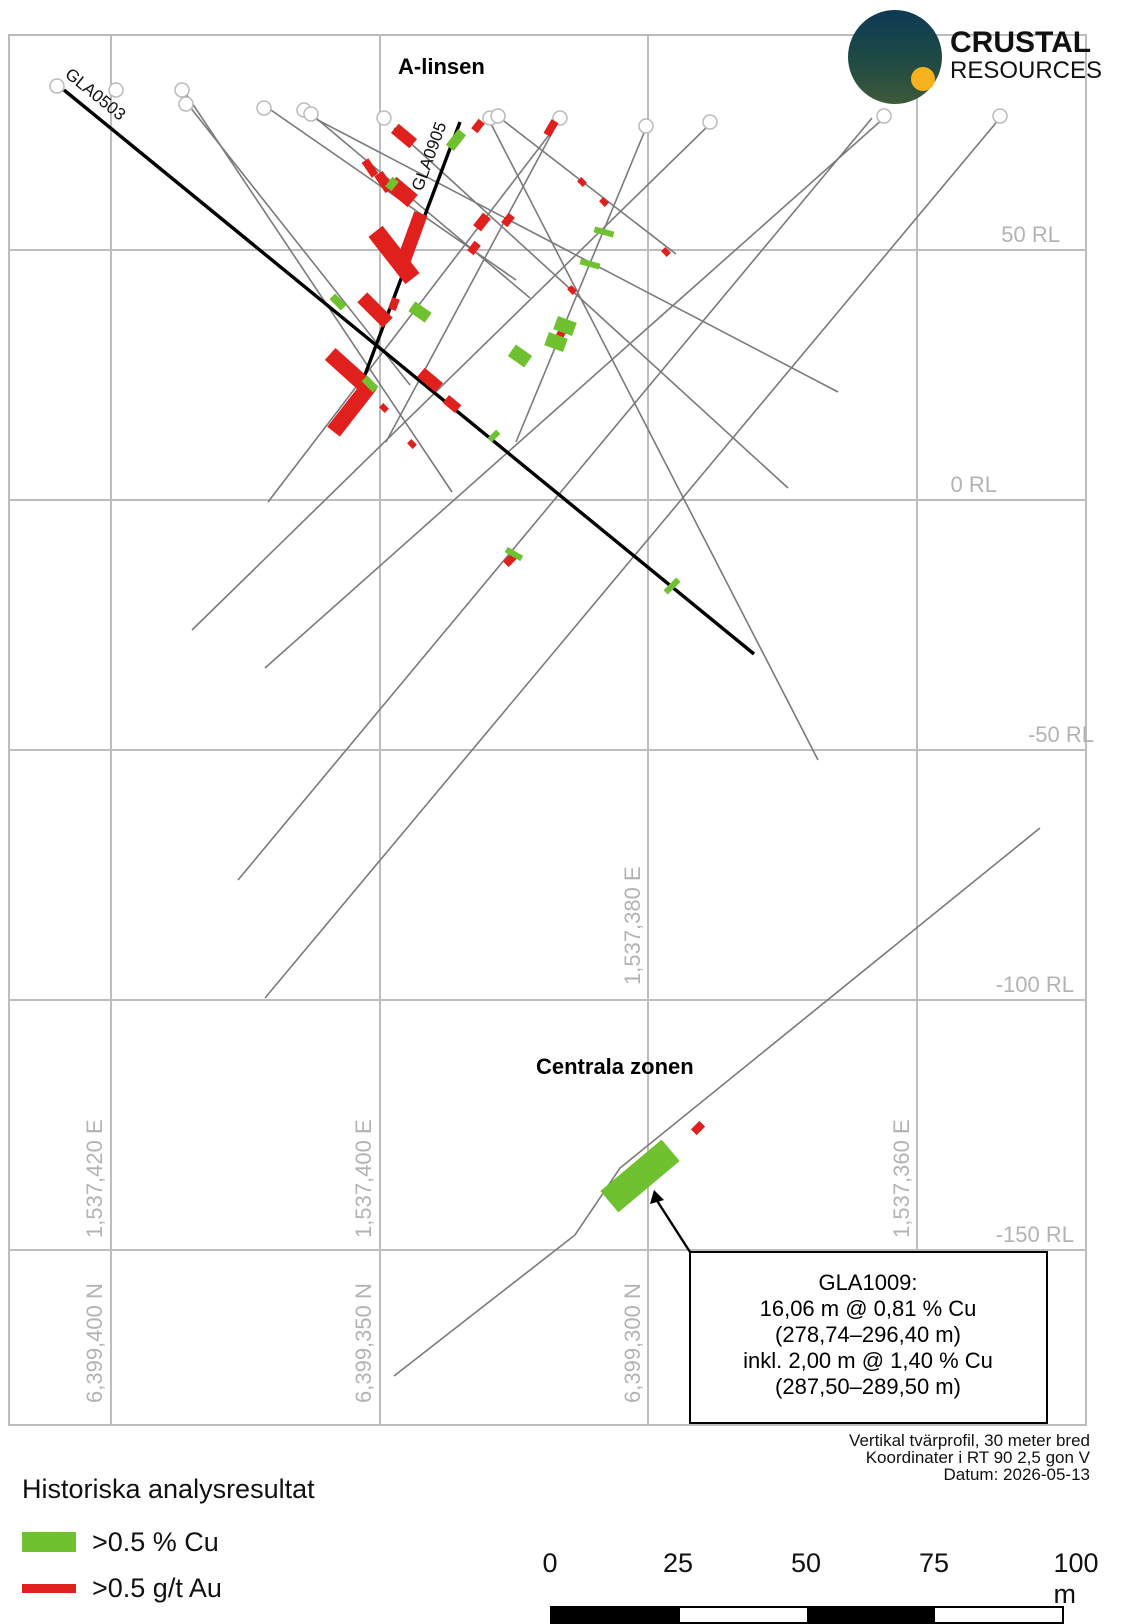 The width and height of the screenshot is (1132, 1624). What do you see at coordinates (867, 1282) in the screenshot?
I see `callout-line: GLA1009:` at bounding box center [867, 1282].